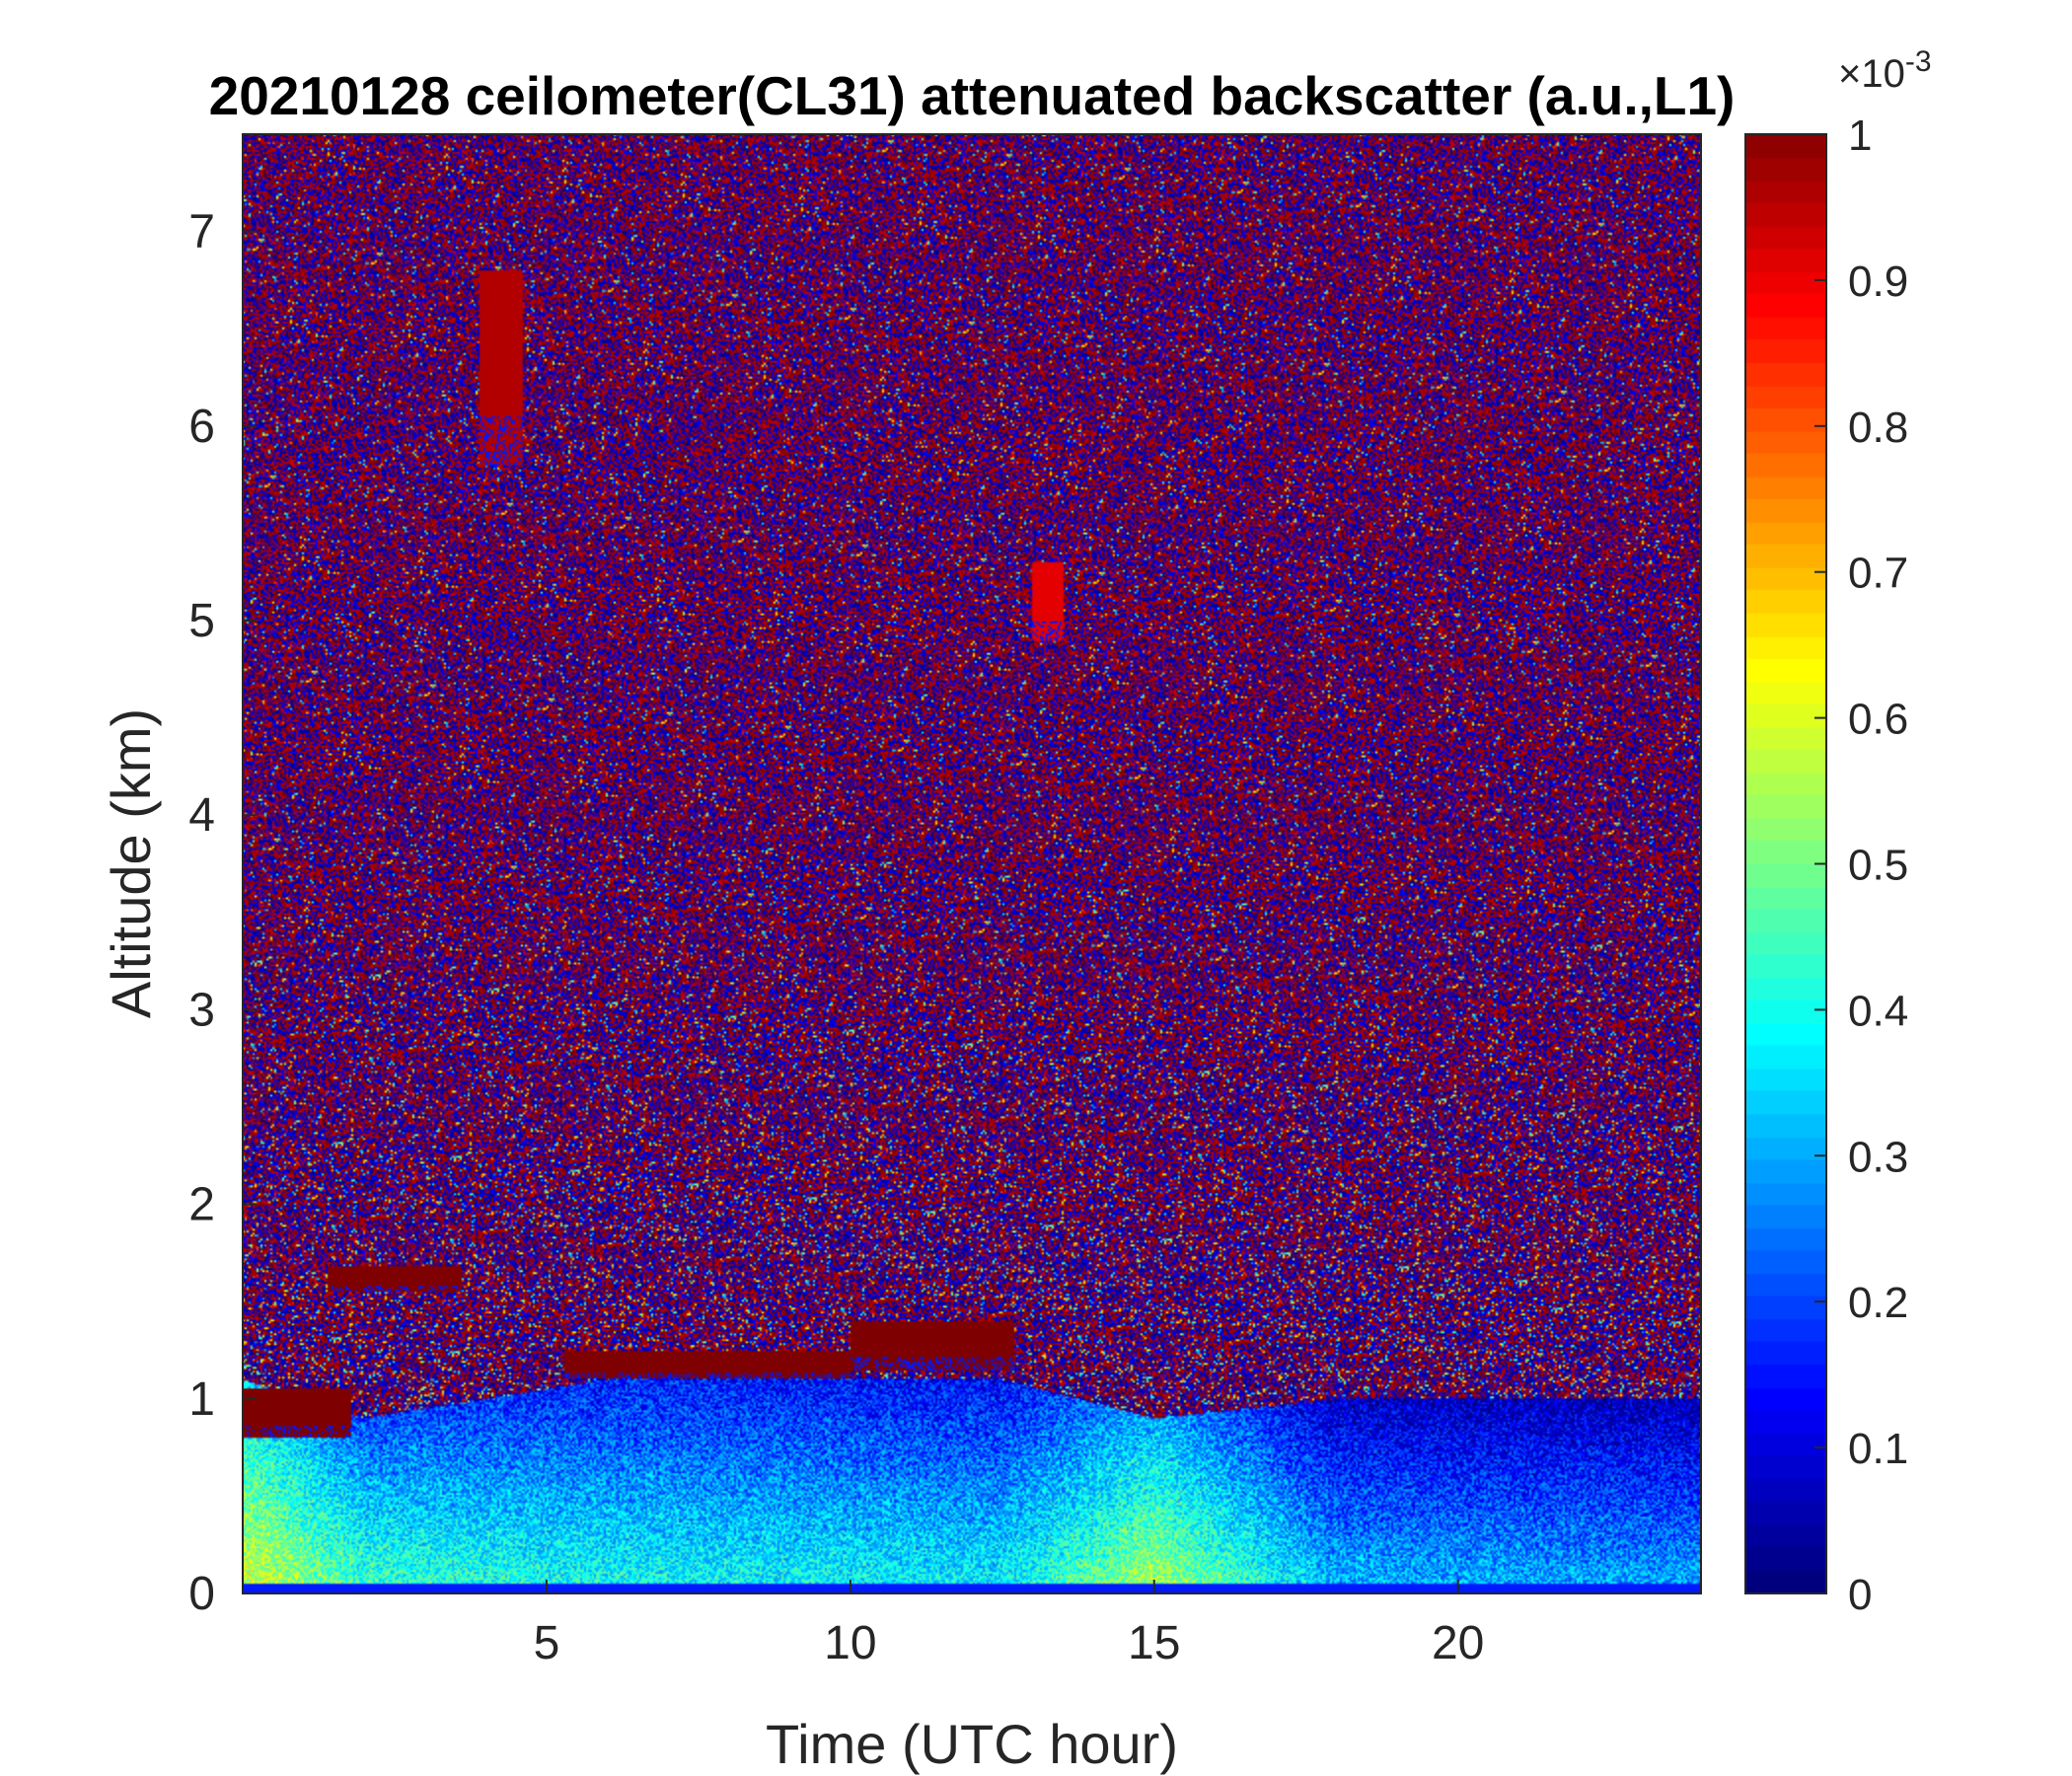 The image size is (2072, 1776). Describe the element at coordinates (202, 233) in the screenshot. I see `y-tick-label: 7` at that location.